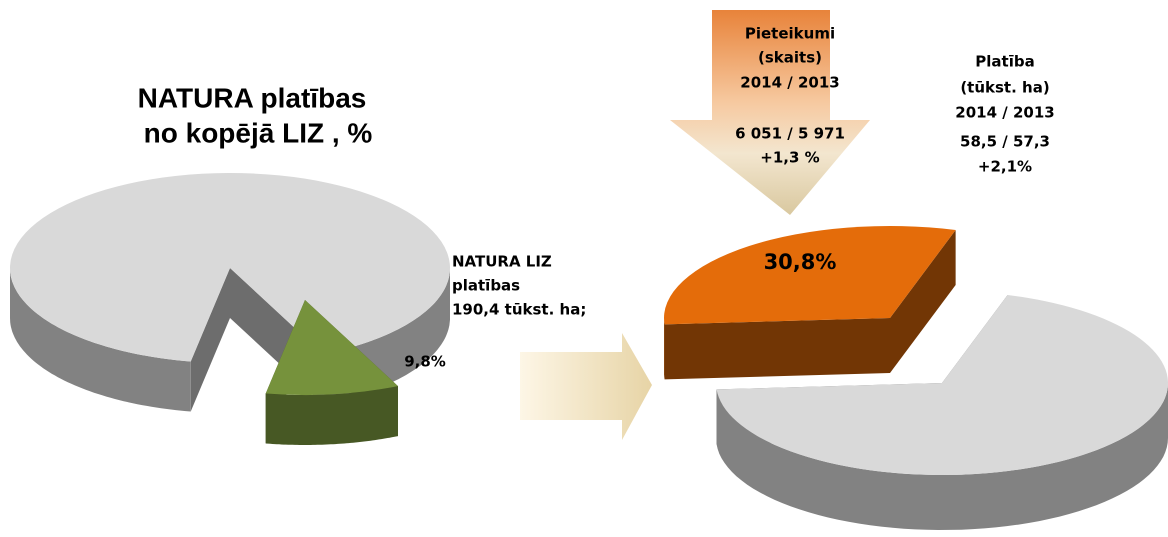 The height and width of the screenshot is (537, 1168). Describe the element at coordinates (486, 286) in the screenshot. I see `annotation: platības` at that location.